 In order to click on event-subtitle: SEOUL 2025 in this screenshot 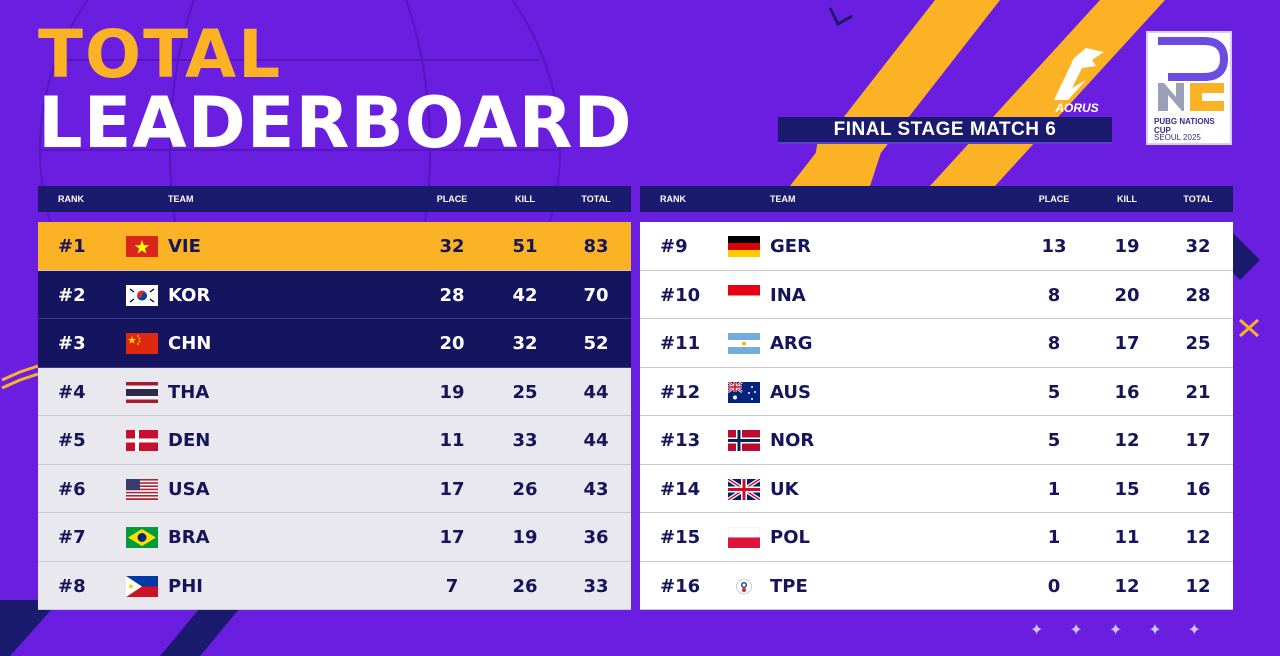, I will do `click(1177, 137)`.